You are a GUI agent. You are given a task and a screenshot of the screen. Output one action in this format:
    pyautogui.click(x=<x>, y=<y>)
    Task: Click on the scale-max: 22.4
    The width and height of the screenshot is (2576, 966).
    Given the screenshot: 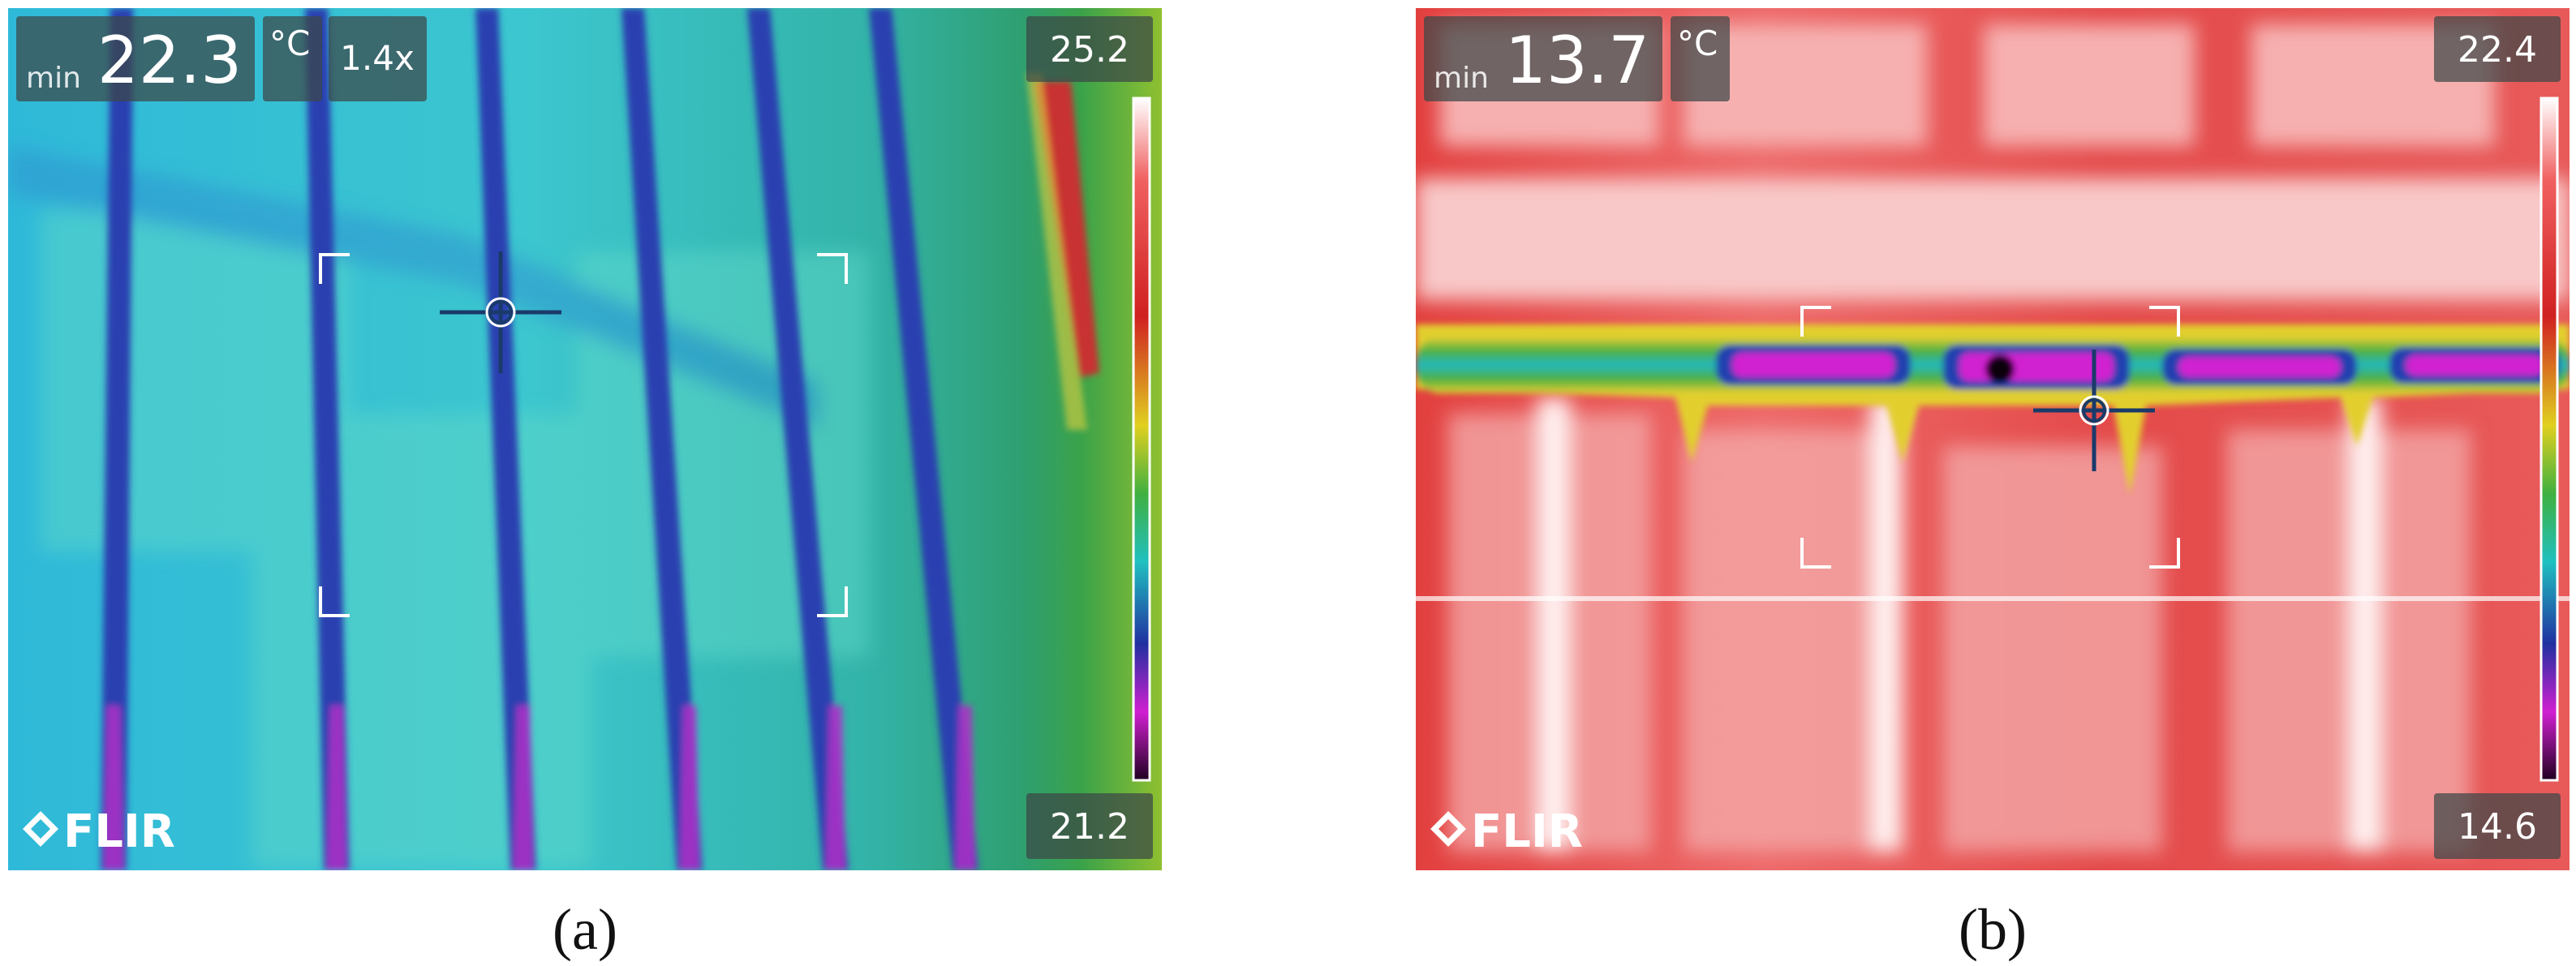 What is the action you would take?
    pyautogui.click(x=2497, y=50)
    